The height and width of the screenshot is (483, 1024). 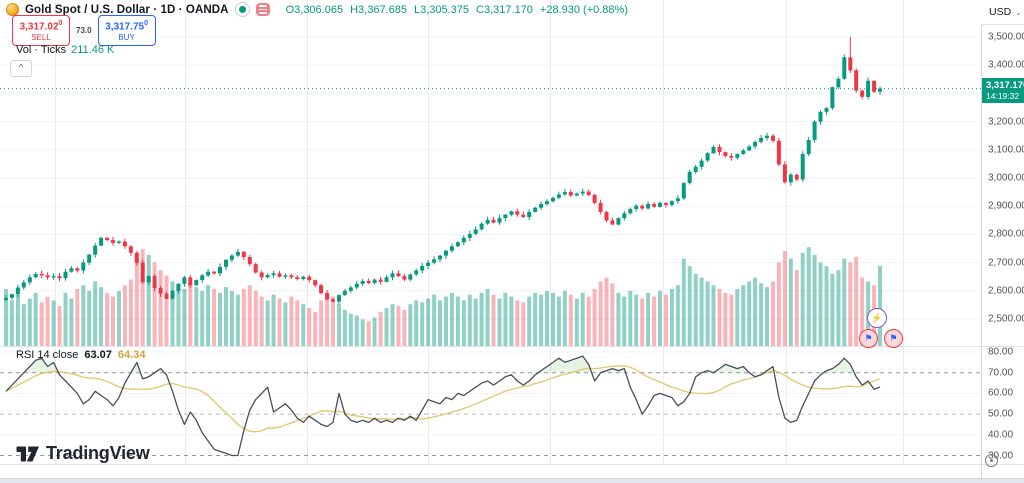 I want to click on rsi-tick: 60.00, so click(x=1001, y=393).